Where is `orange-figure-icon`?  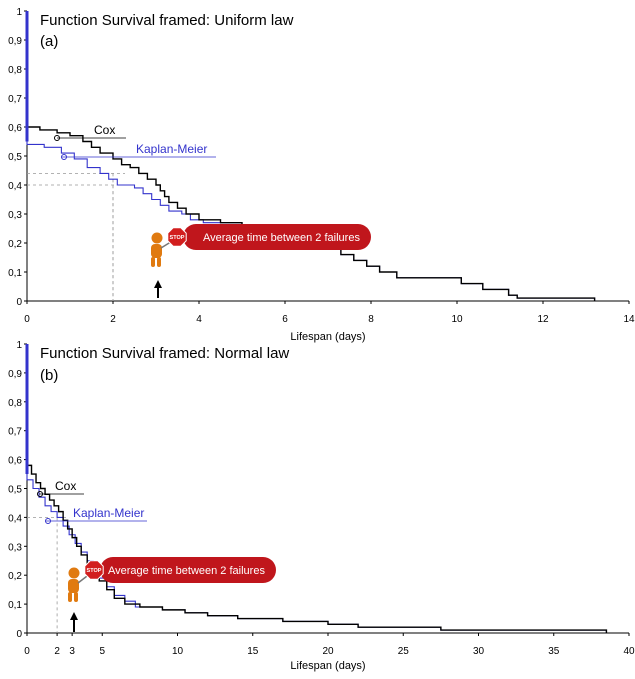
orange-figure-icon is located at coordinates (163, 249).